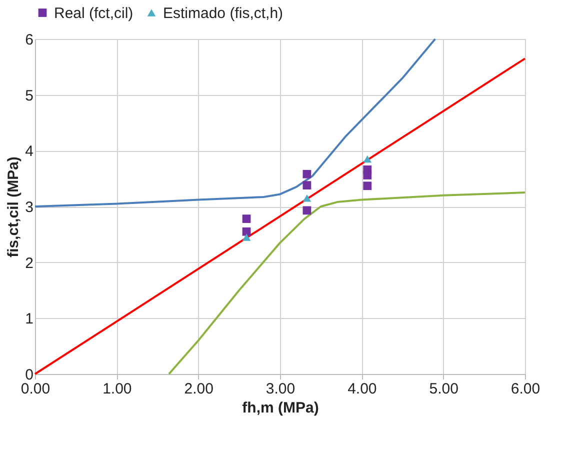 The width and height of the screenshot is (585, 460). I want to click on x-tick-label: 6.00, so click(525, 389).